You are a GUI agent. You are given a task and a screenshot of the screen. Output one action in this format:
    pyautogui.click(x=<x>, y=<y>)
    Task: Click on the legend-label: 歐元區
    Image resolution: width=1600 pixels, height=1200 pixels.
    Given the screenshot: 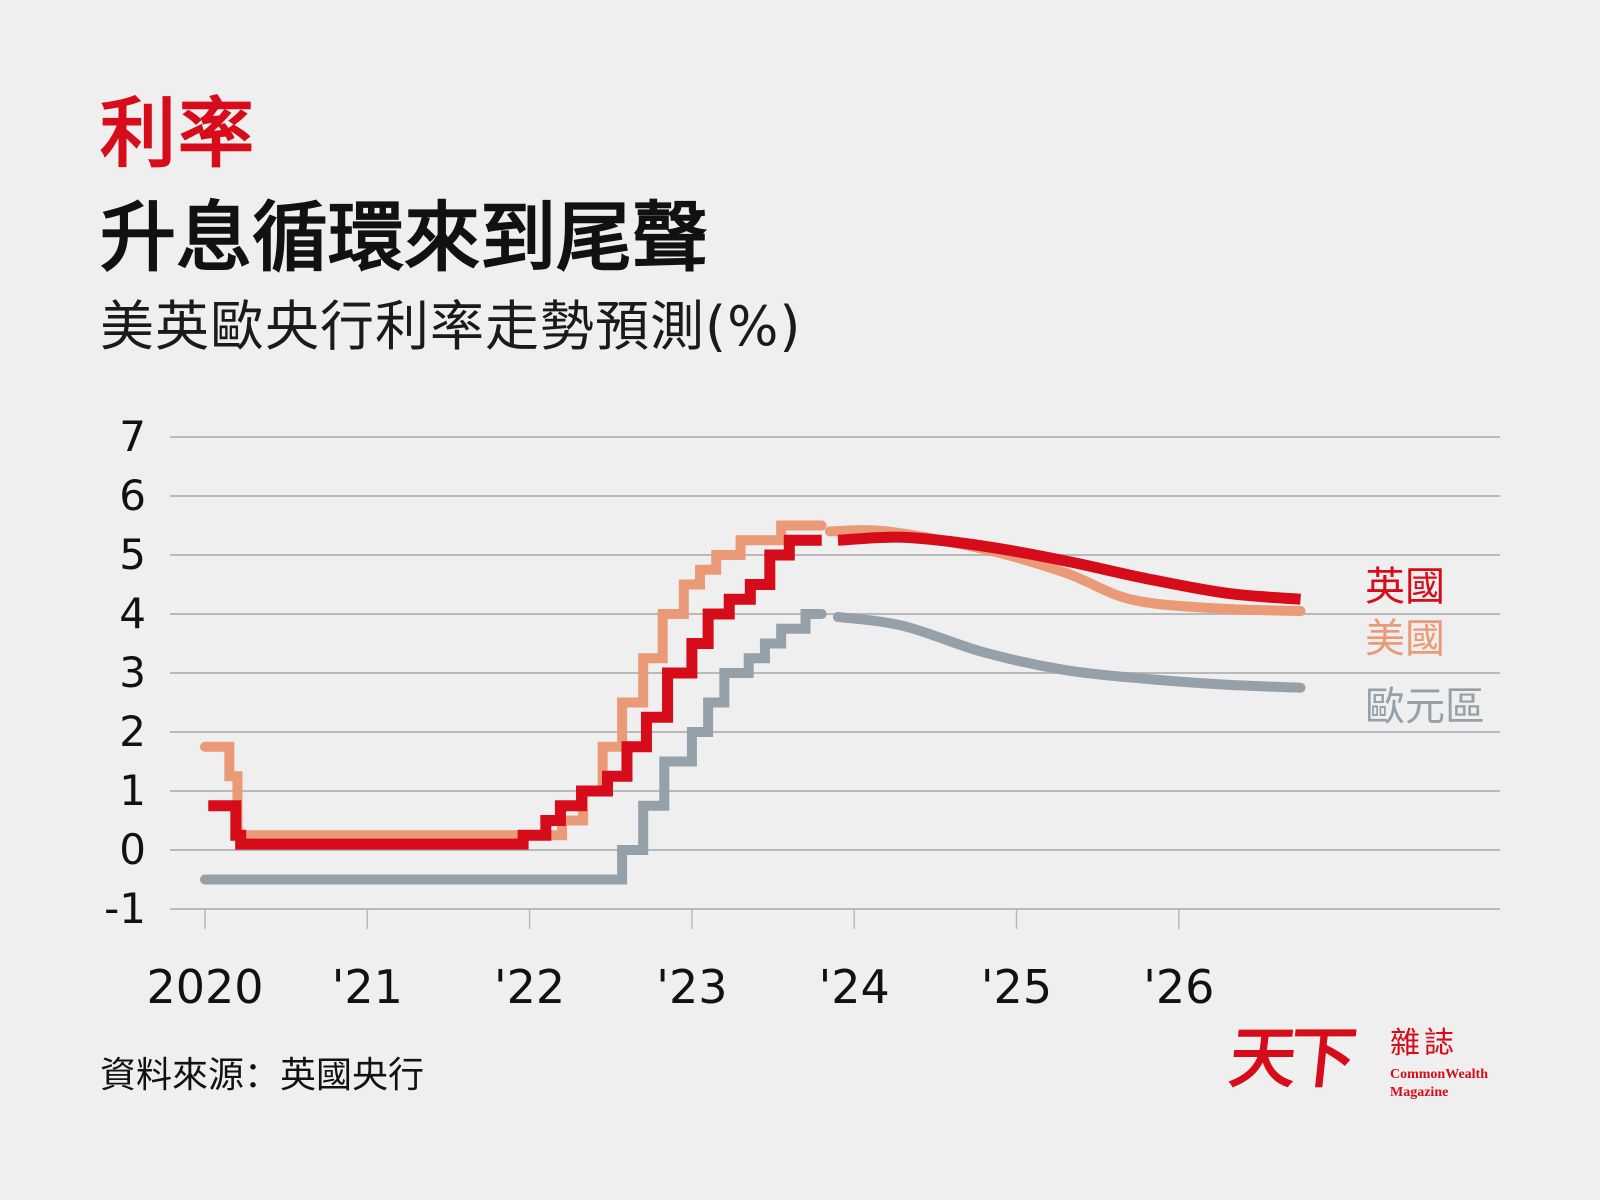 What is the action you would take?
    pyautogui.click(x=1425, y=707)
    